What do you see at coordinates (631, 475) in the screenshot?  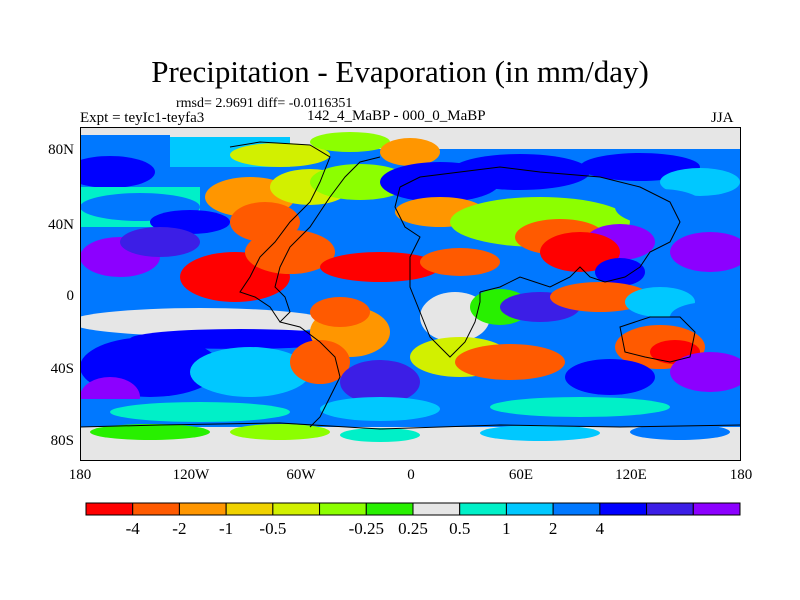 I see `lon-tick-120e: 120E` at bounding box center [631, 475].